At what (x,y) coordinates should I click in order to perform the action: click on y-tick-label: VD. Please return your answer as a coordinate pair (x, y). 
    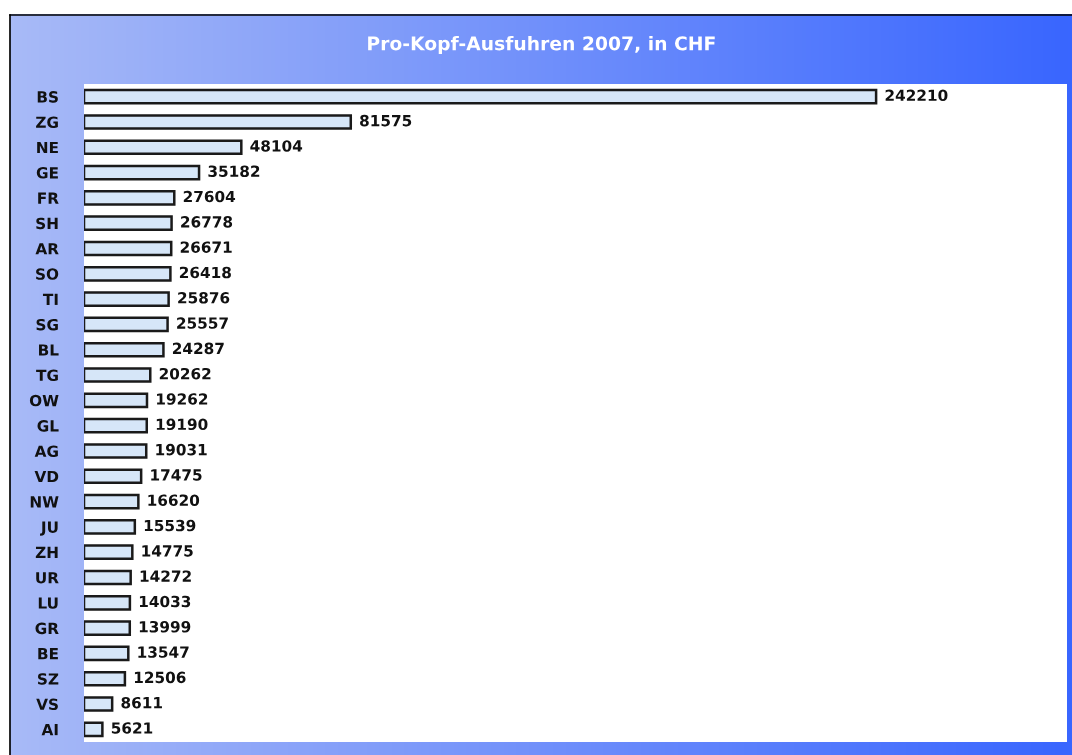
    Looking at the image, I should click on (46, 476).